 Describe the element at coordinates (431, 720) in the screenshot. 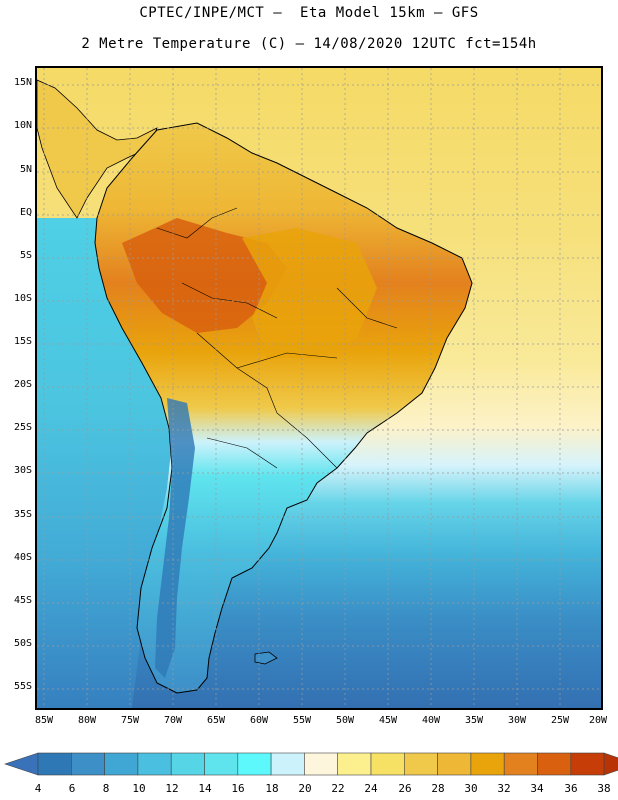

I see `lon-label: 40W` at that location.